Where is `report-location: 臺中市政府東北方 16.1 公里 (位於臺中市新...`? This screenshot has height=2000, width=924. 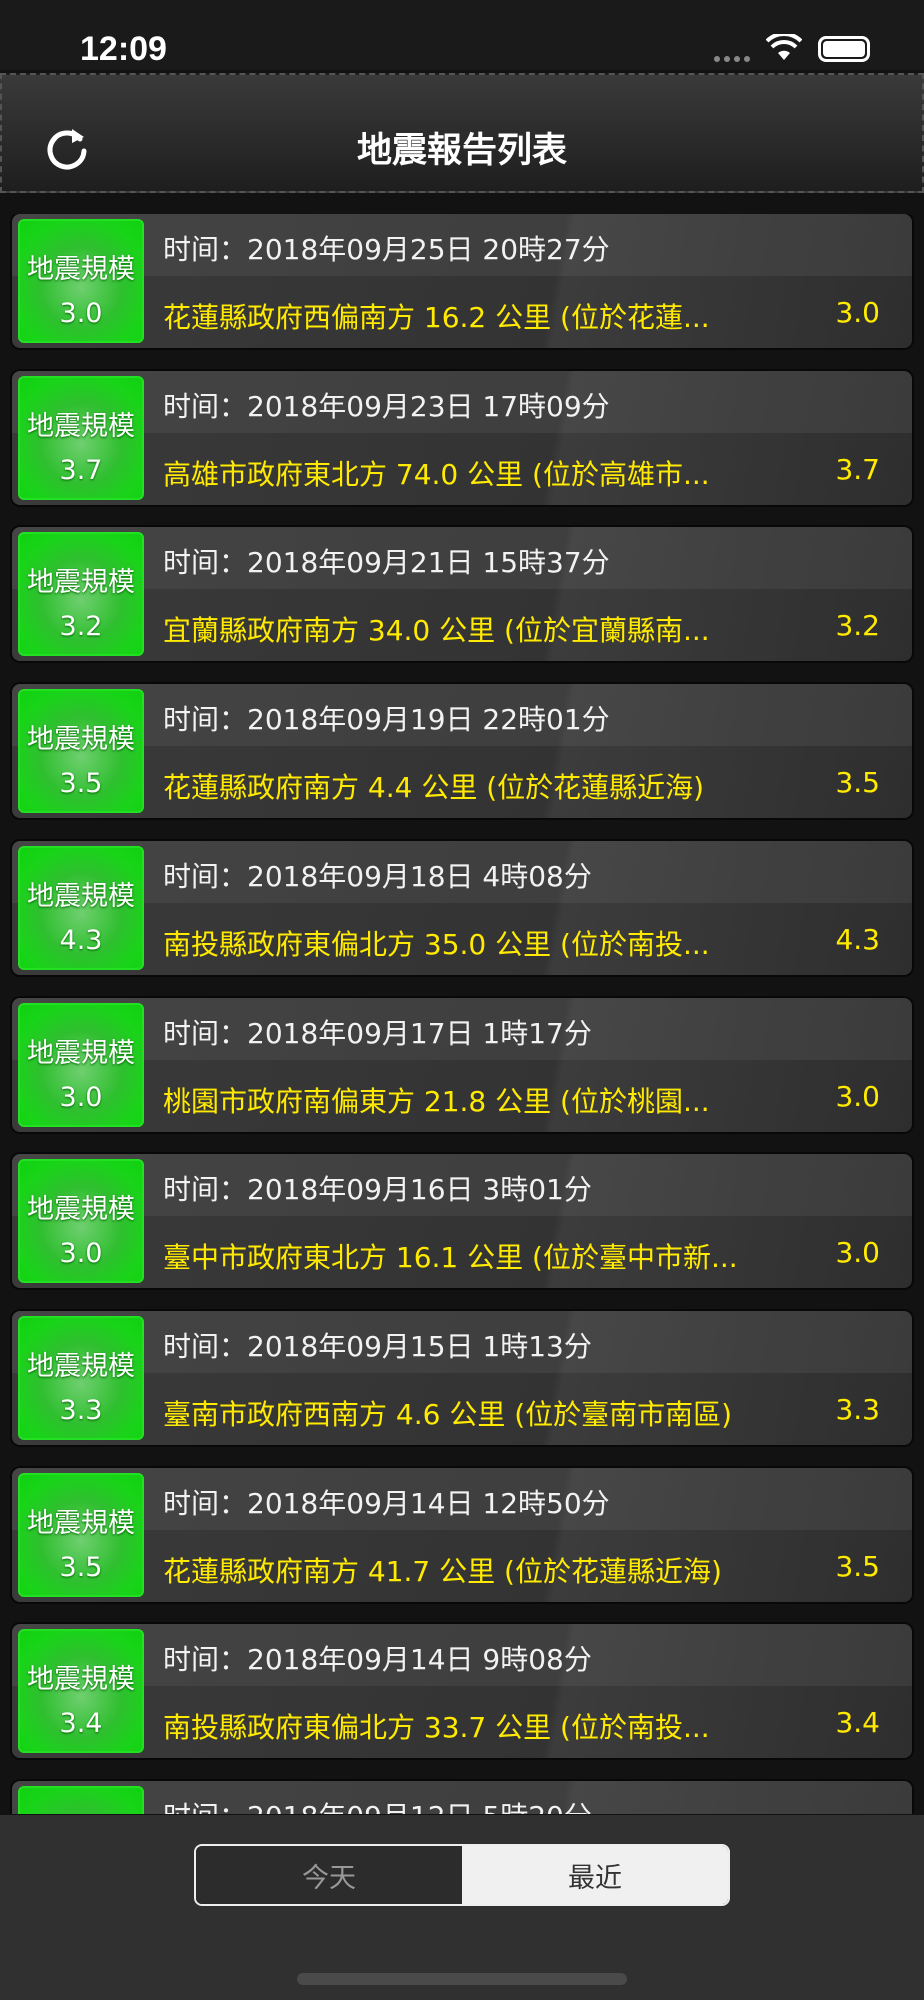 report-location: 臺中市政府東北方 16.1 公里 (位於臺中市新... is located at coordinates (450, 1258).